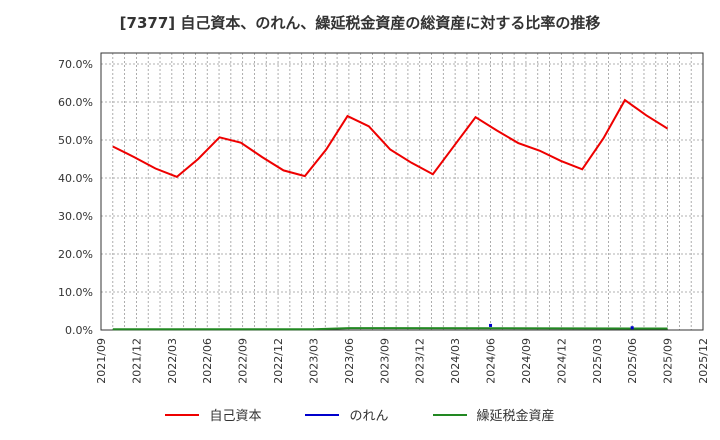  What do you see at coordinates (491, 361) in the screenshot?
I see `svg-text: 2024/06` at bounding box center [491, 361].